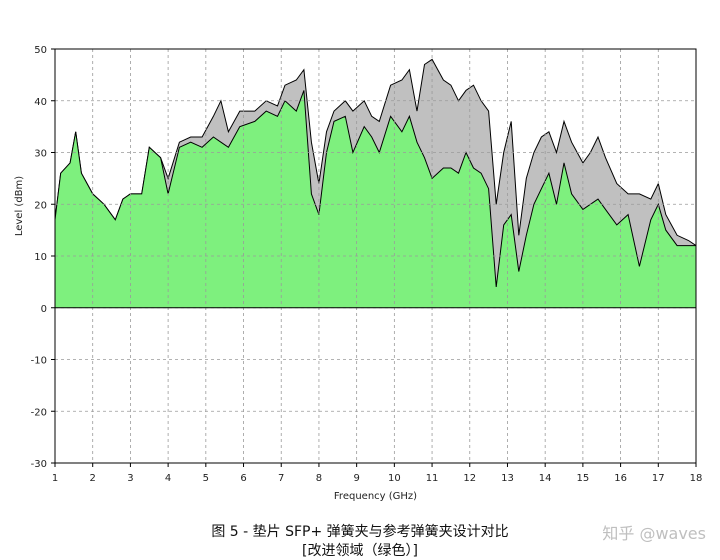 The height and width of the screenshot is (560, 720). What do you see at coordinates (469, 478) in the screenshot?
I see `x-tick-label: 12` at bounding box center [469, 478].